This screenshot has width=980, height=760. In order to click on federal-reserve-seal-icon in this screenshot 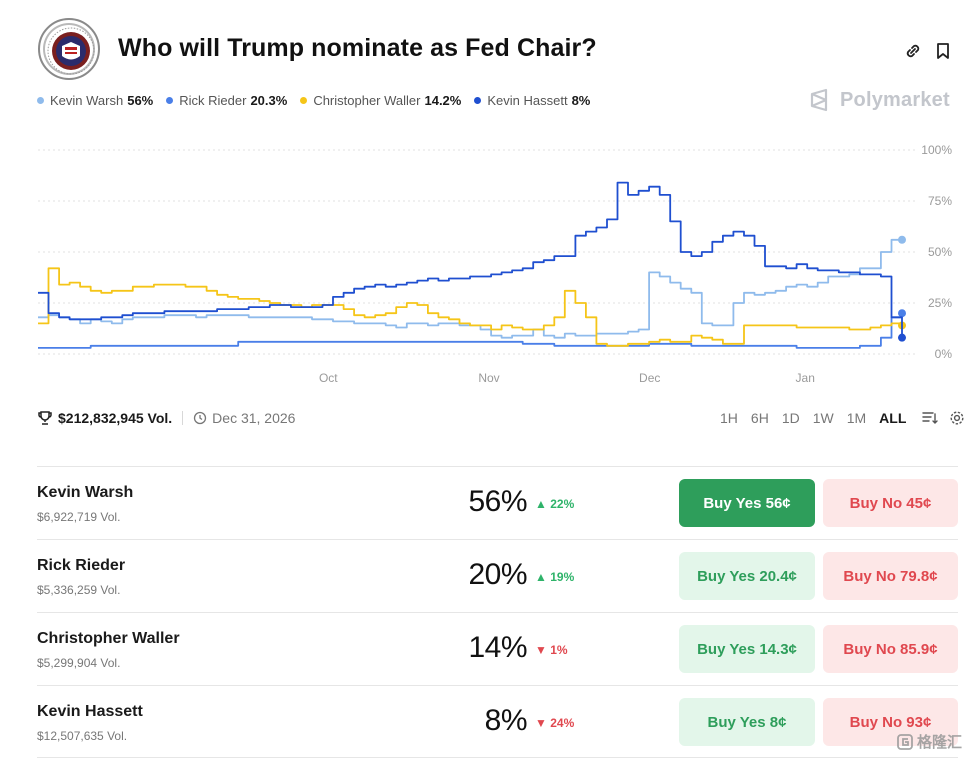, I will do `click(69, 49)`.